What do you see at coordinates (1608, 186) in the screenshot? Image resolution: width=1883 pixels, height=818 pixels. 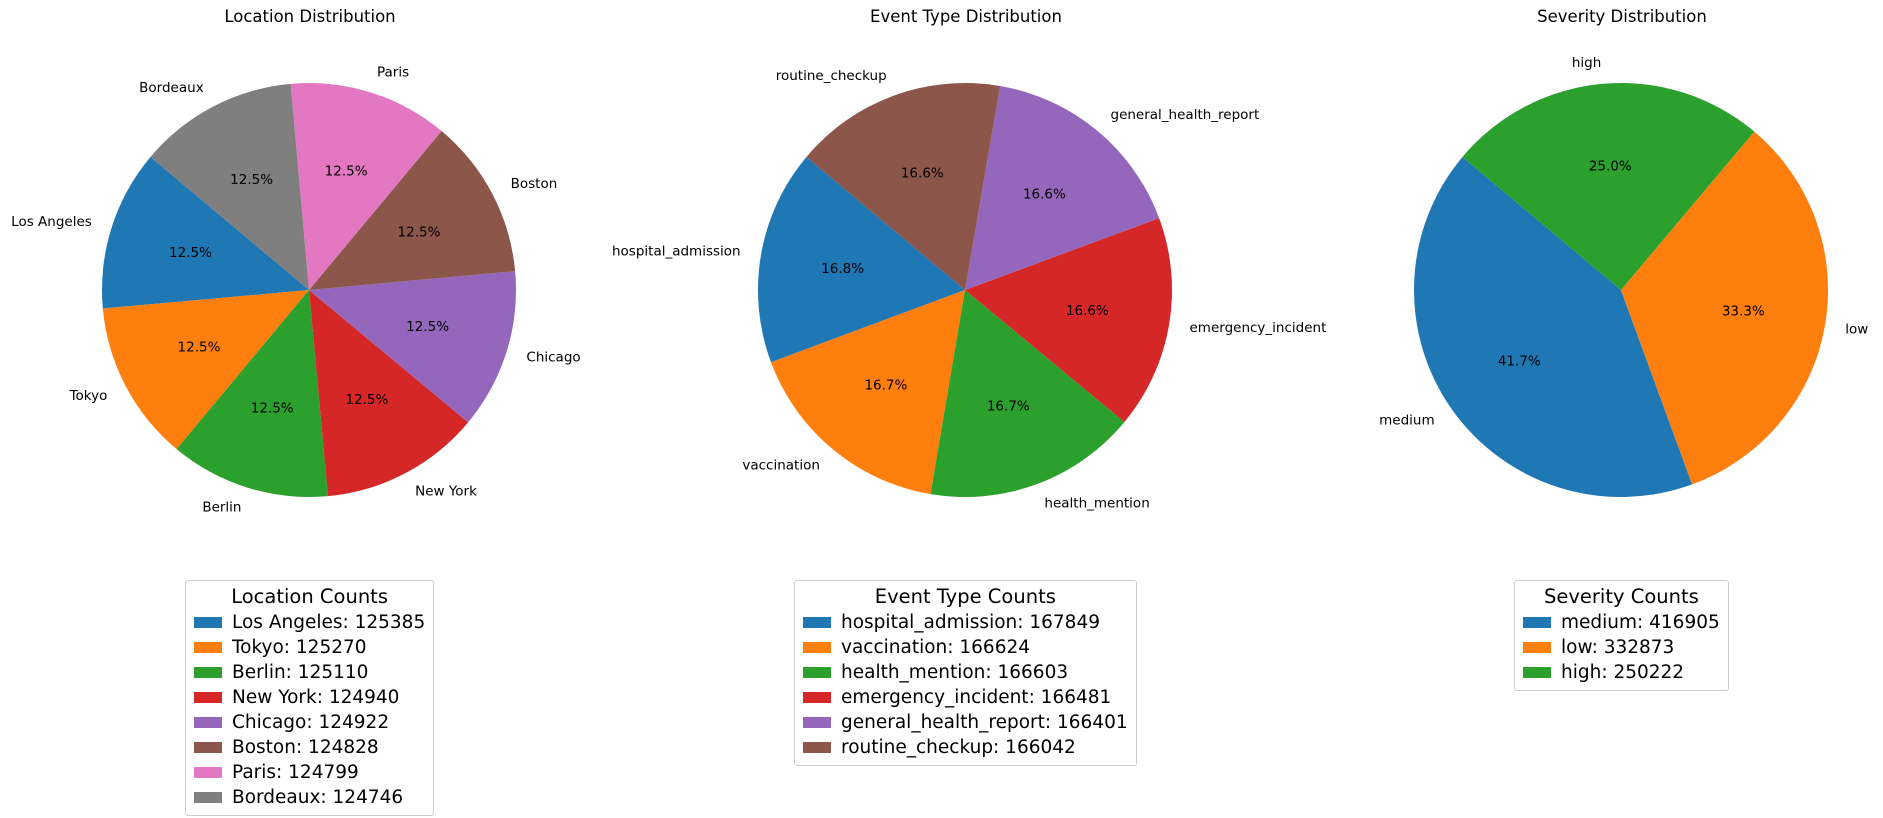 I see `pie-slice-high` at bounding box center [1608, 186].